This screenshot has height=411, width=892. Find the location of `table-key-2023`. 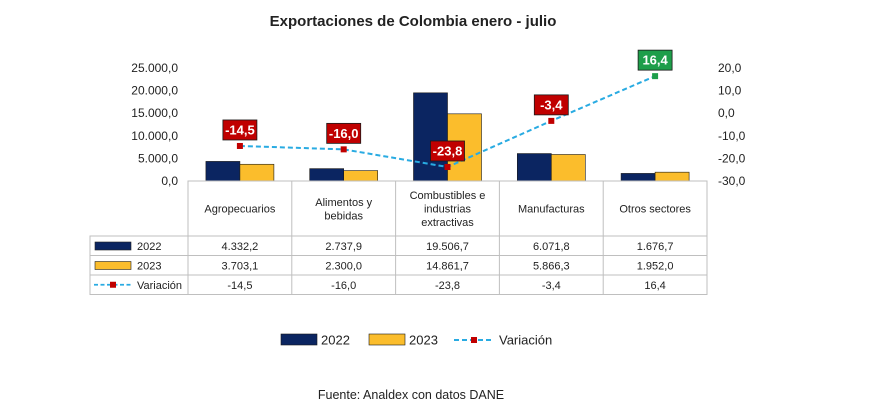

table-key-2023 is located at coordinates (113, 265).